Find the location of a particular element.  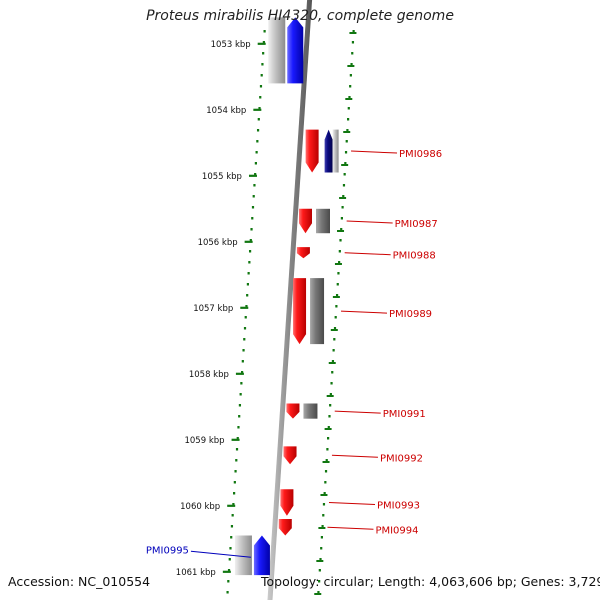

gene-label: PMI0995 is located at coordinates (167, 550).